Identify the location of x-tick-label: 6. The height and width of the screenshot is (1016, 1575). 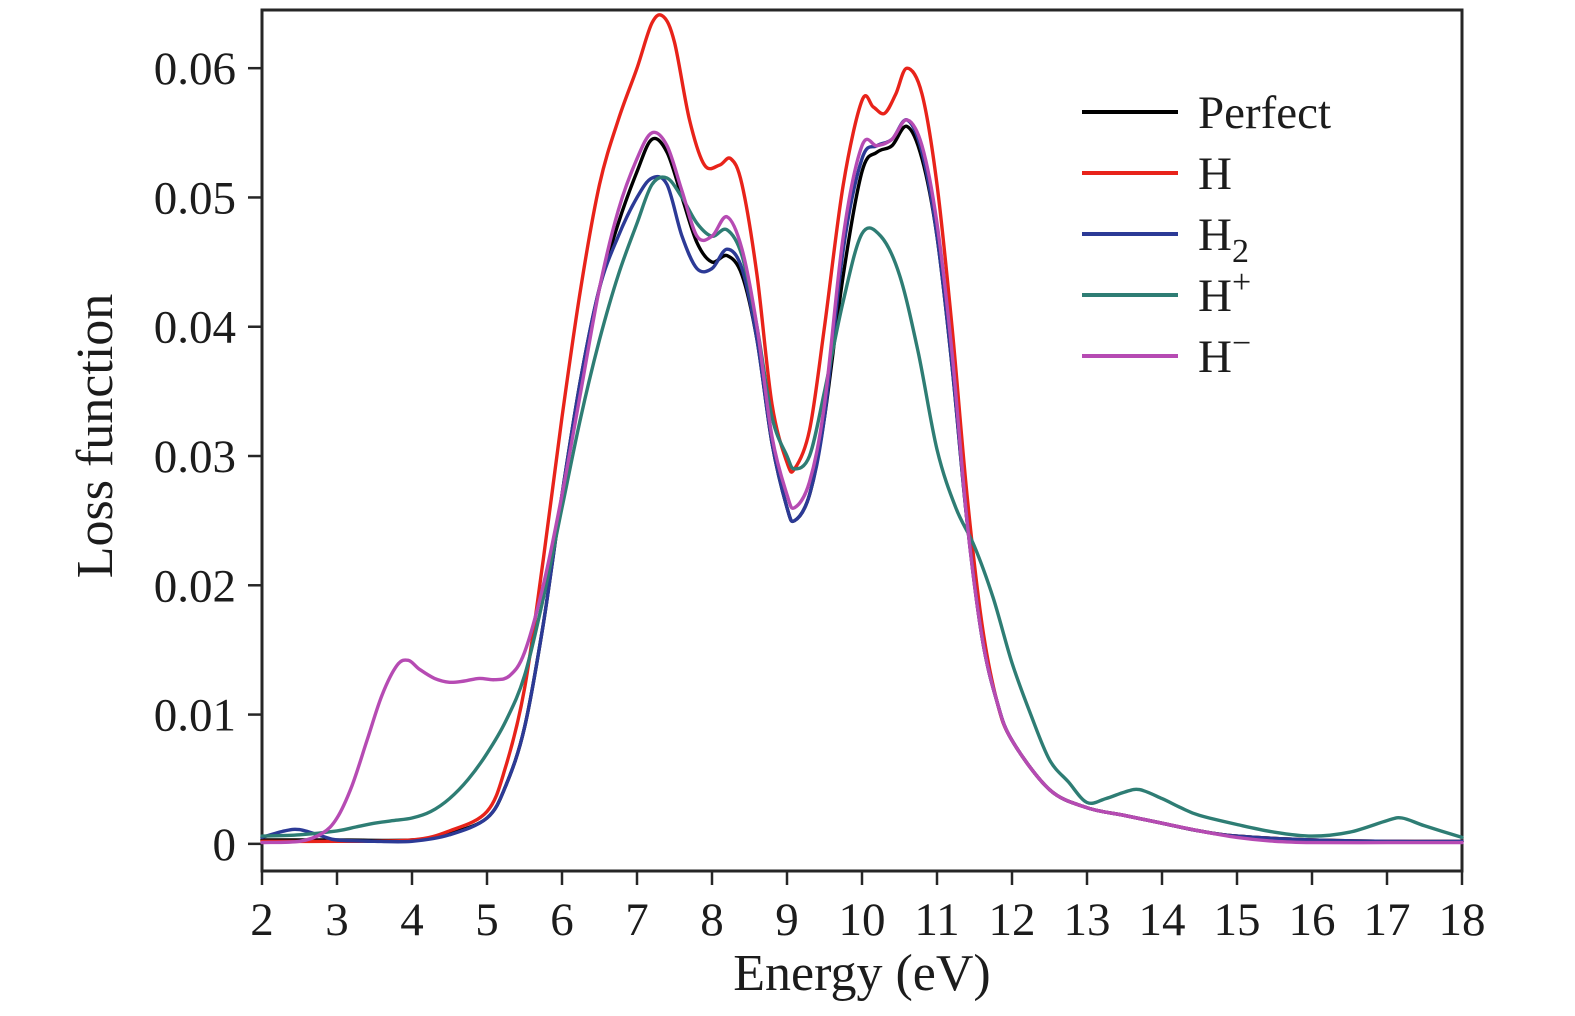
(562, 920).